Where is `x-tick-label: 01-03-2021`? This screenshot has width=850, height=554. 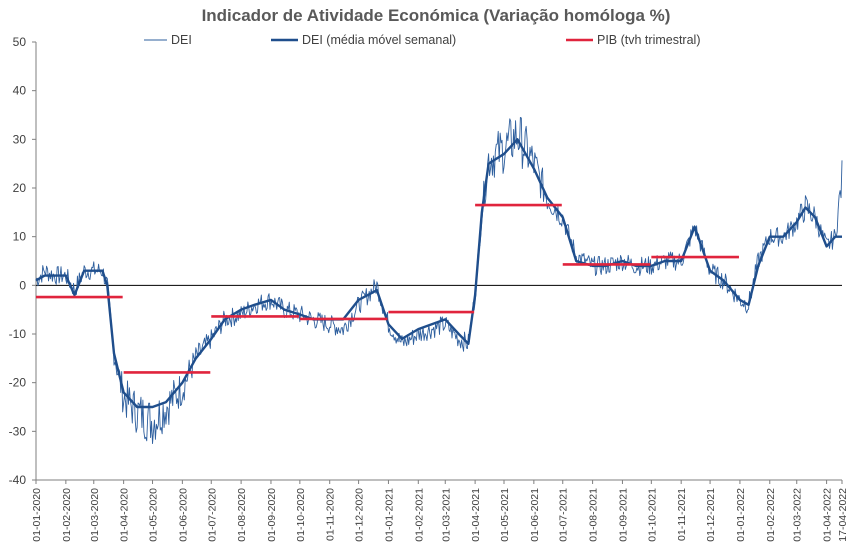
x-tick-label: 01-03-2021 is located at coordinates (446, 515).